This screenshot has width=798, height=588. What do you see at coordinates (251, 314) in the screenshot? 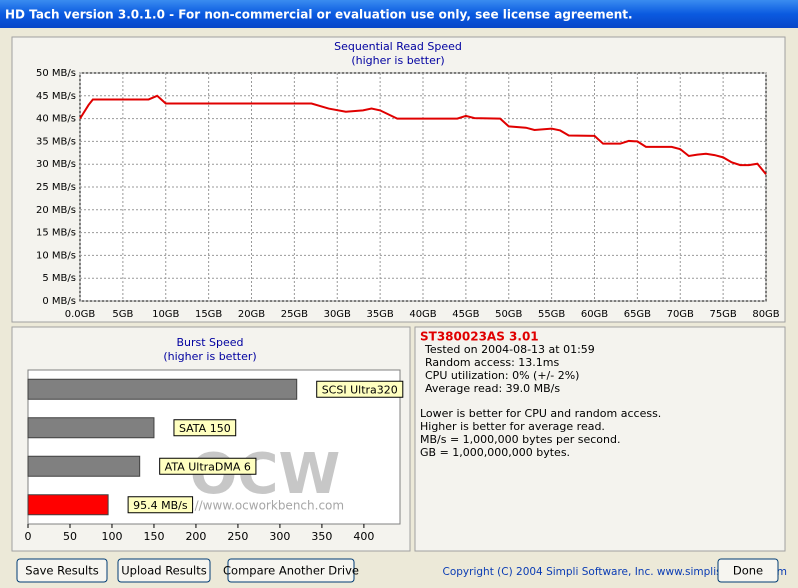
I see `x-tick-label: 20GB` at bounding box center [251, 314].